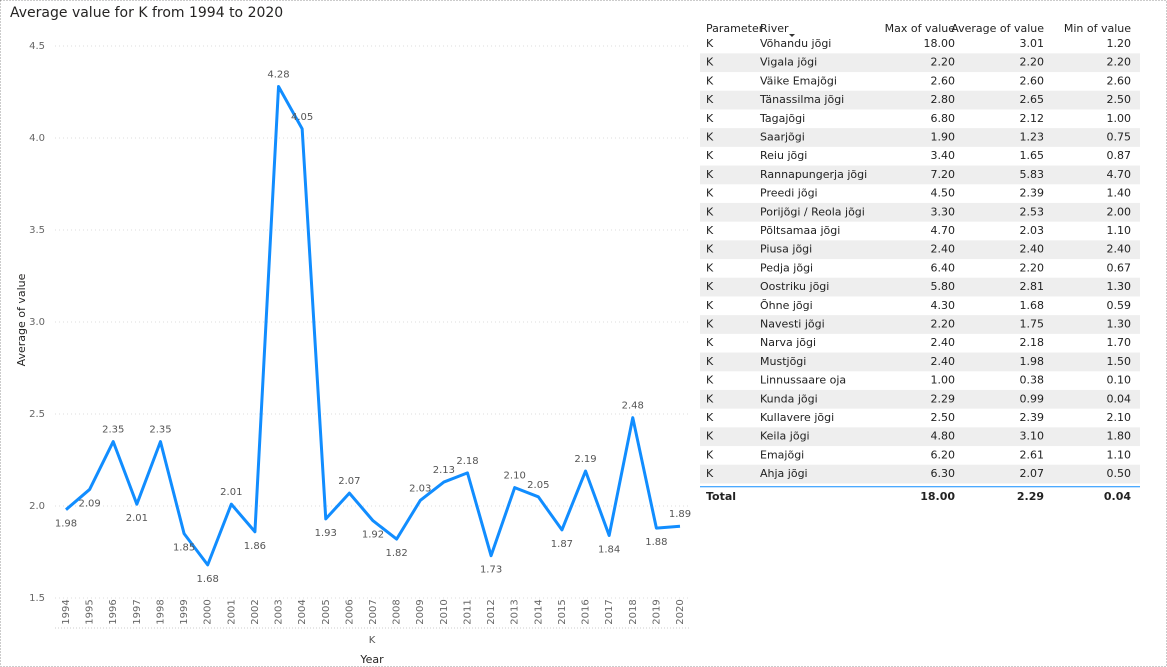 Image resolution: width=1167 pixels, height=667 pixels. Describe the element at coordinates (491, 611) in the screenshot. I see `x-tick-label: 2012` at that location.